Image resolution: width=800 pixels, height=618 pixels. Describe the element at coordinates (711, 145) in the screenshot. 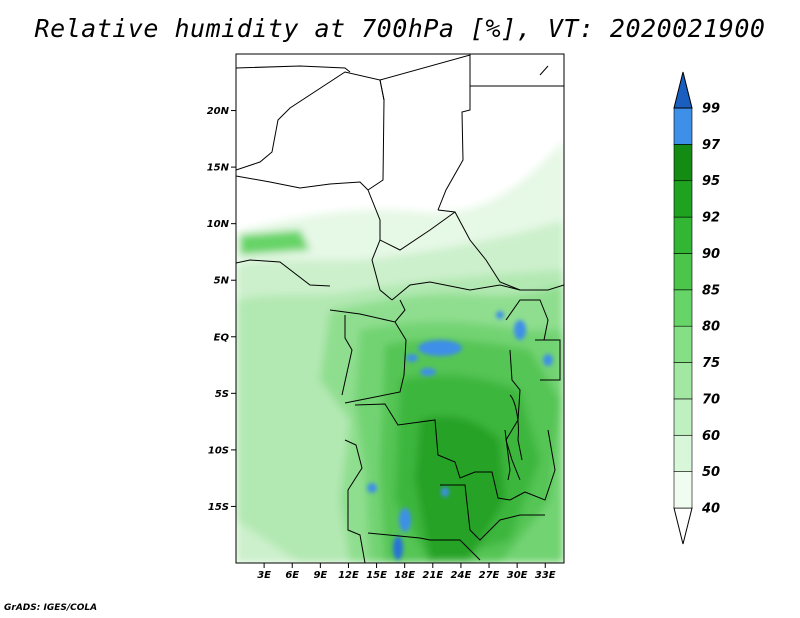

I see `colorbar-label: 97` at that location.